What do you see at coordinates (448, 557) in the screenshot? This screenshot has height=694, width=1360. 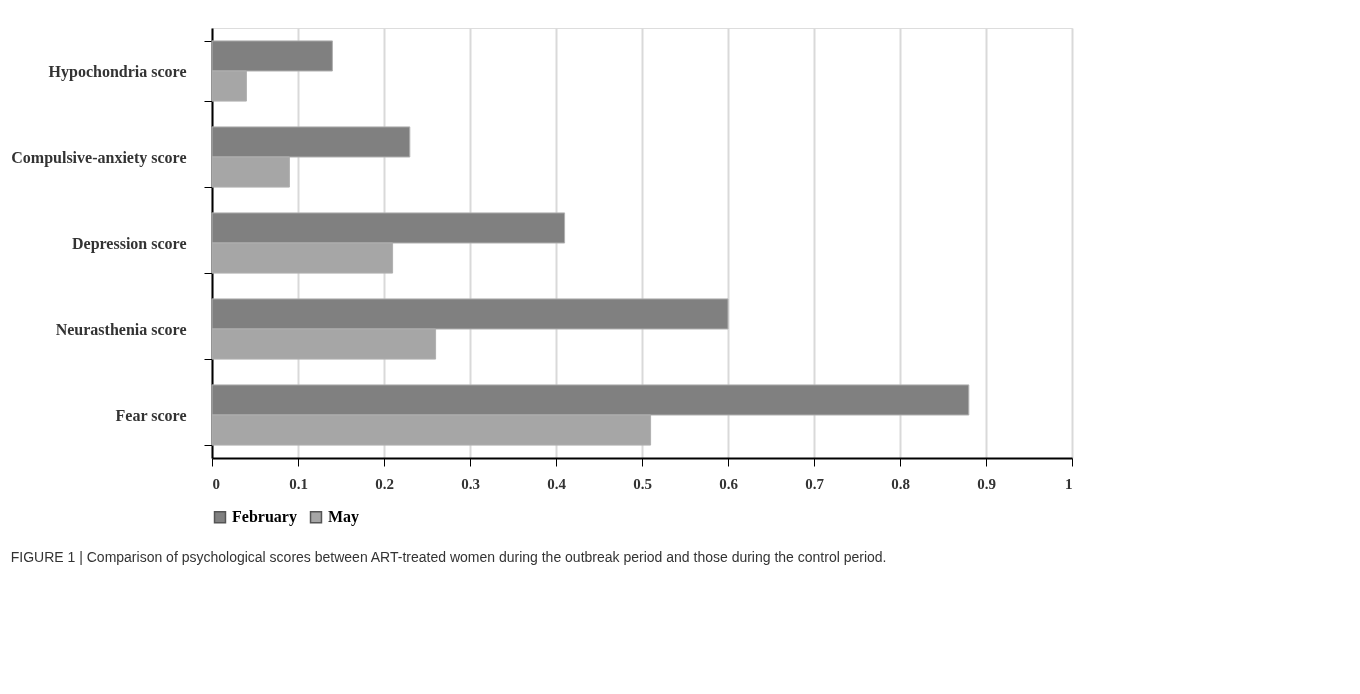 I see `caption: FIGURE 1 | Comparison of psychological scores between ART-treated women during the outbreak period and those during the control period.` at bounding box center [448, 557].